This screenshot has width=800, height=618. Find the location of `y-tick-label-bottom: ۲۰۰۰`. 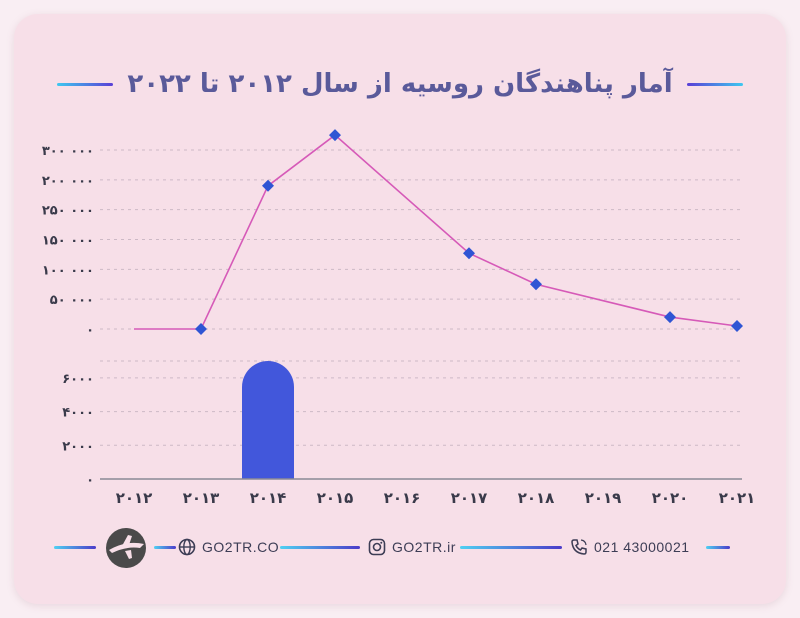

y-tick-label-bottom: ۲۰۰۰ is located at coordinates (78, 446).